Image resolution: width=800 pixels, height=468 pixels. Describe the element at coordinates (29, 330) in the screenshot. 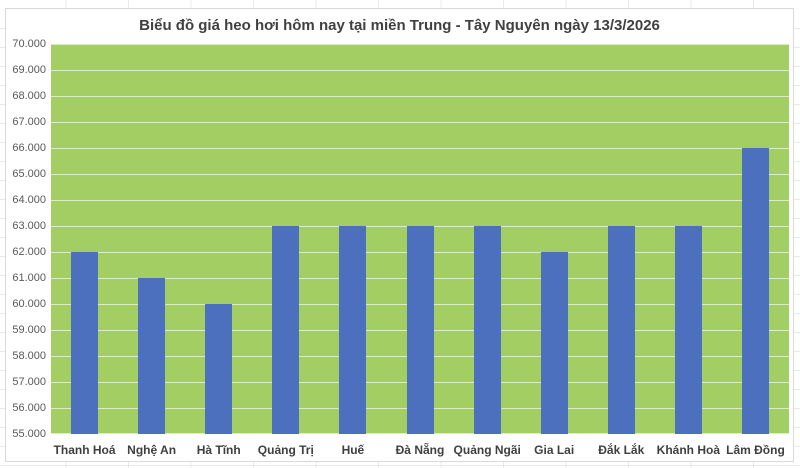

I see `y-axis-tick-label: 59.000` at that location.